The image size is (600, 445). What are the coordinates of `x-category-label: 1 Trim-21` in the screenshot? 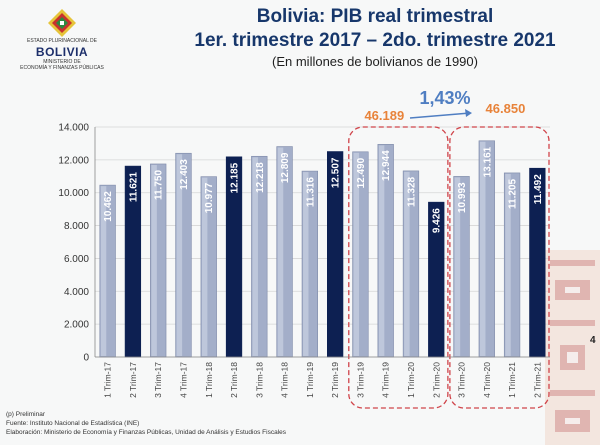 It's located at (512, 380).